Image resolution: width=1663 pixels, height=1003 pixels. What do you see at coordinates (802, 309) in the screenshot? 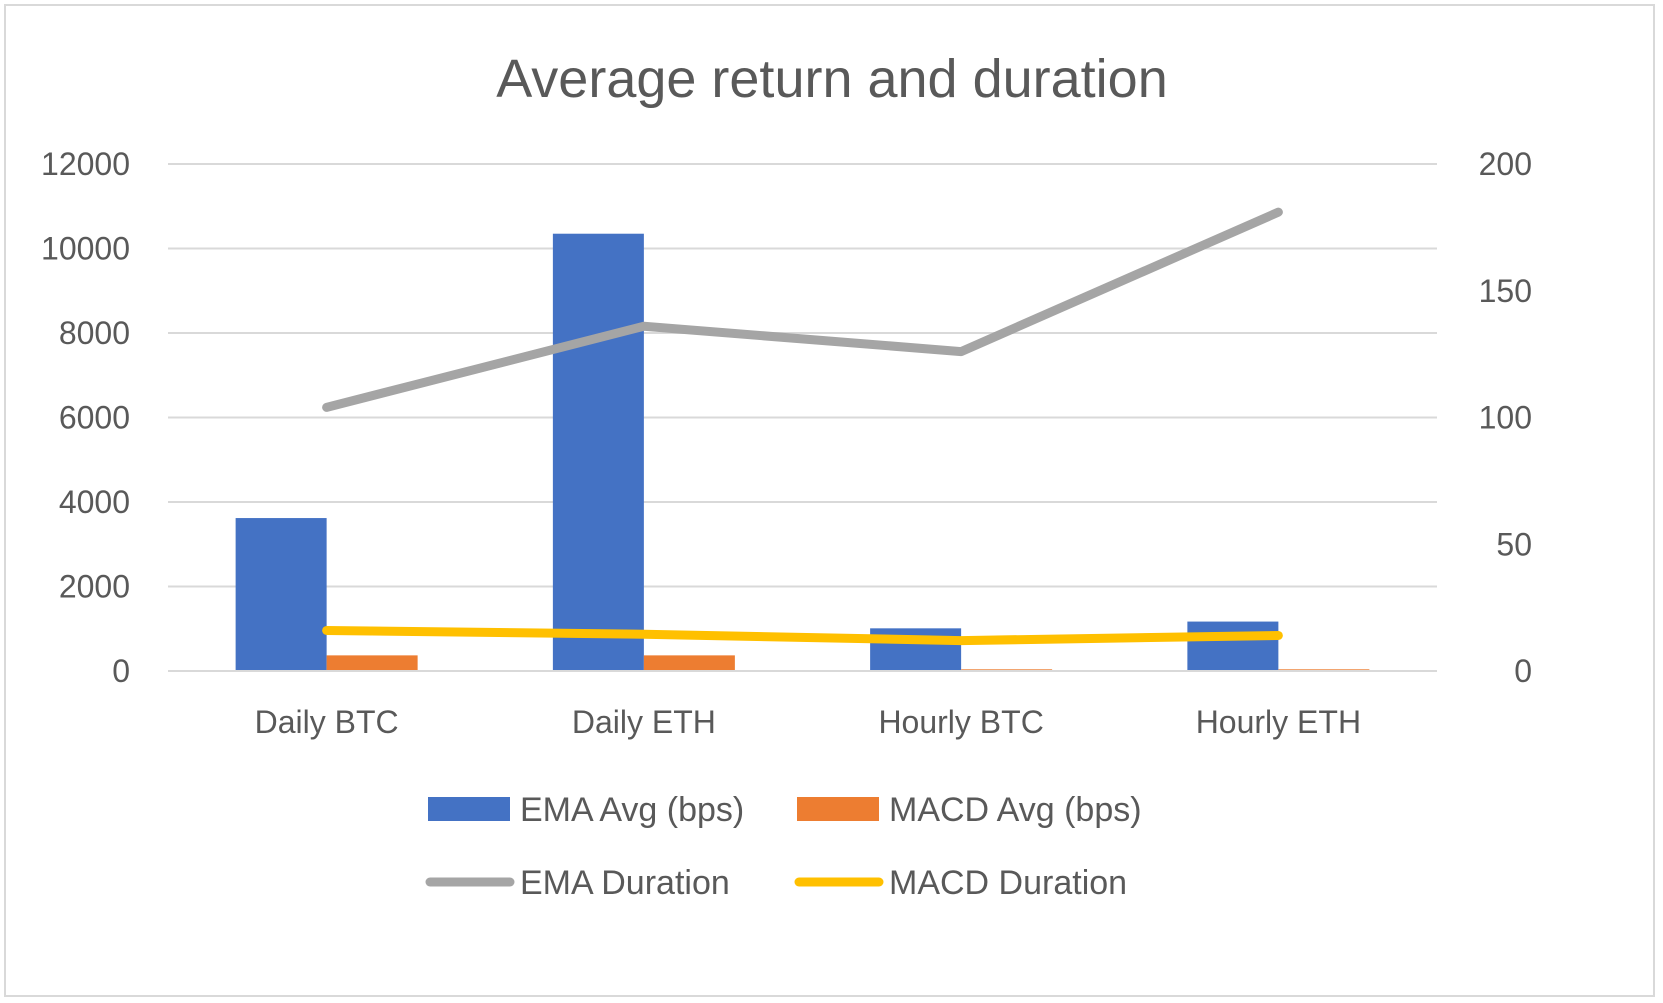
I see `line-ema-duration` at bounding box center [802, 309].